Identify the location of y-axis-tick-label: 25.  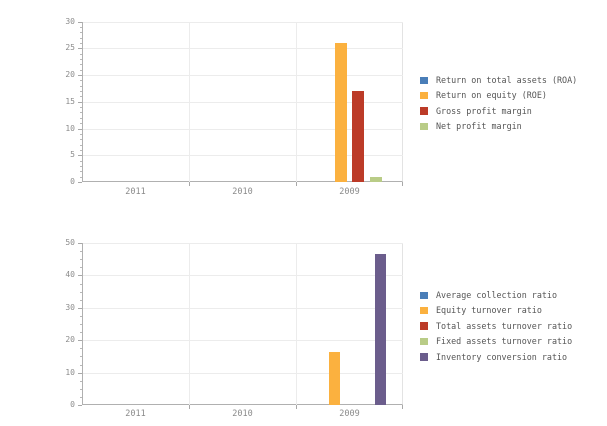
(70, 48).